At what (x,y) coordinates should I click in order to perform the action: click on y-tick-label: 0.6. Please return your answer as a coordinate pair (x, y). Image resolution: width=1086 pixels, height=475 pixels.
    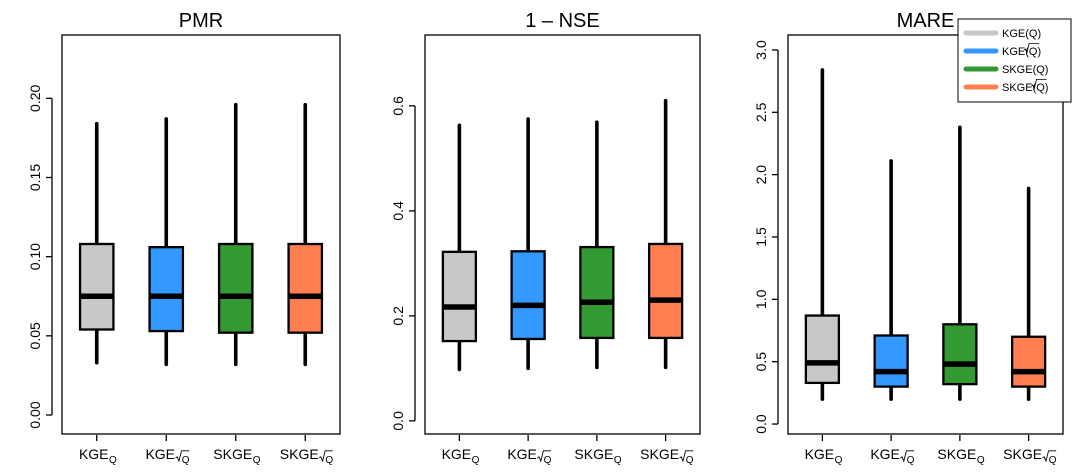
    Looking at the image, I should click on (398, 106).